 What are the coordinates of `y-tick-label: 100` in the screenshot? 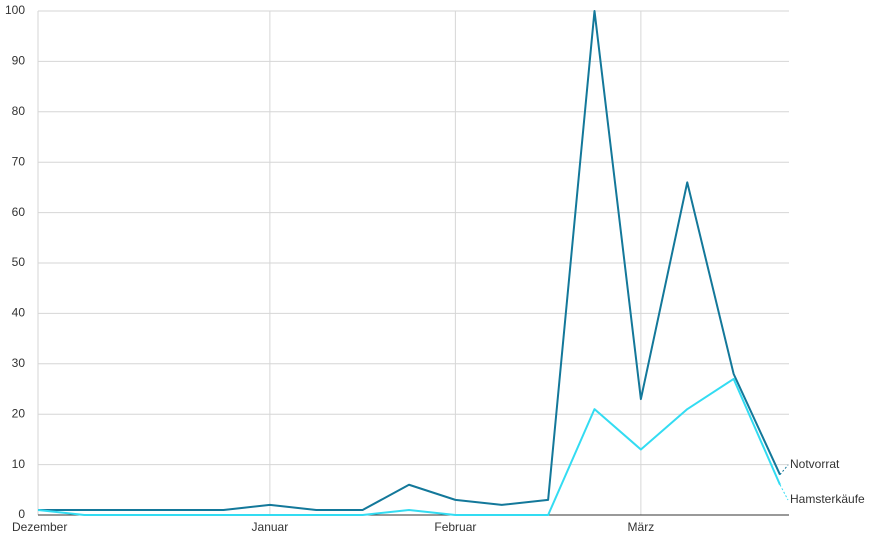 It's located at (15, 10).